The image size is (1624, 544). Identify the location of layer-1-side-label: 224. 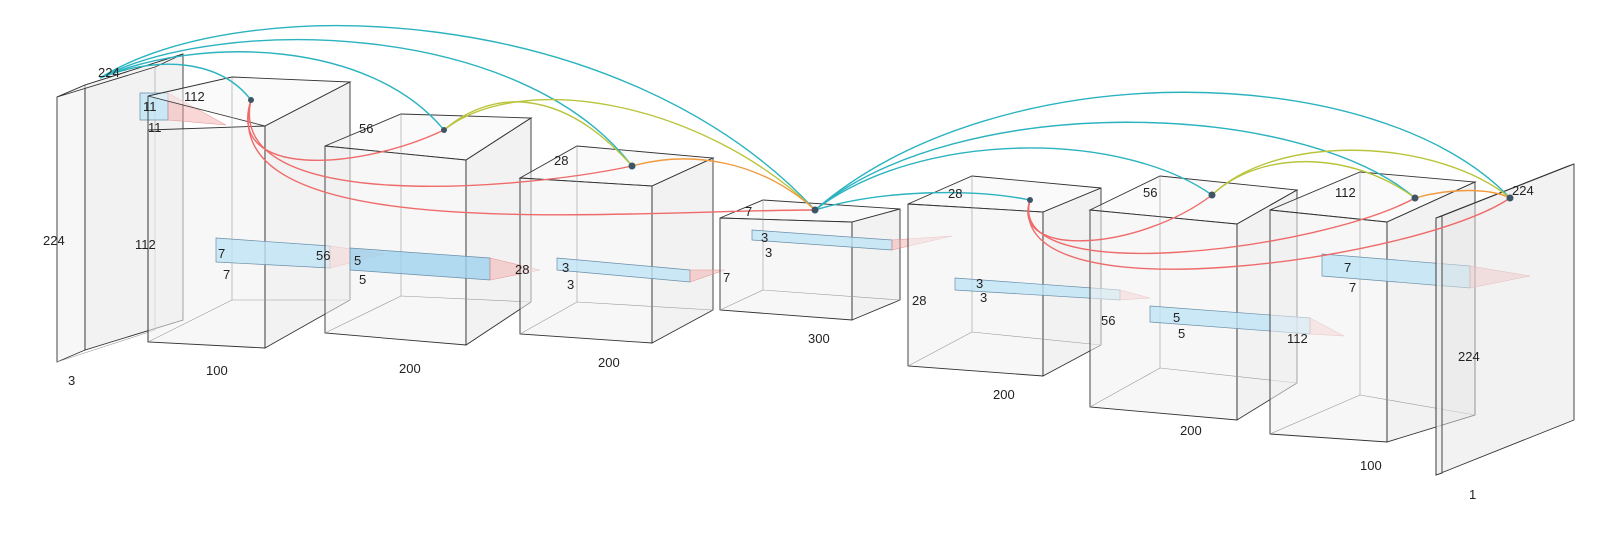
(54, 240).